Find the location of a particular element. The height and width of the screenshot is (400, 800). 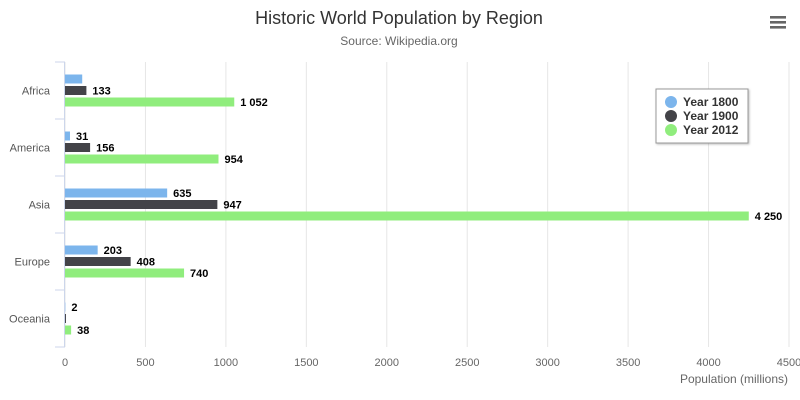

category-label: America is located at coordinates (30, 149).